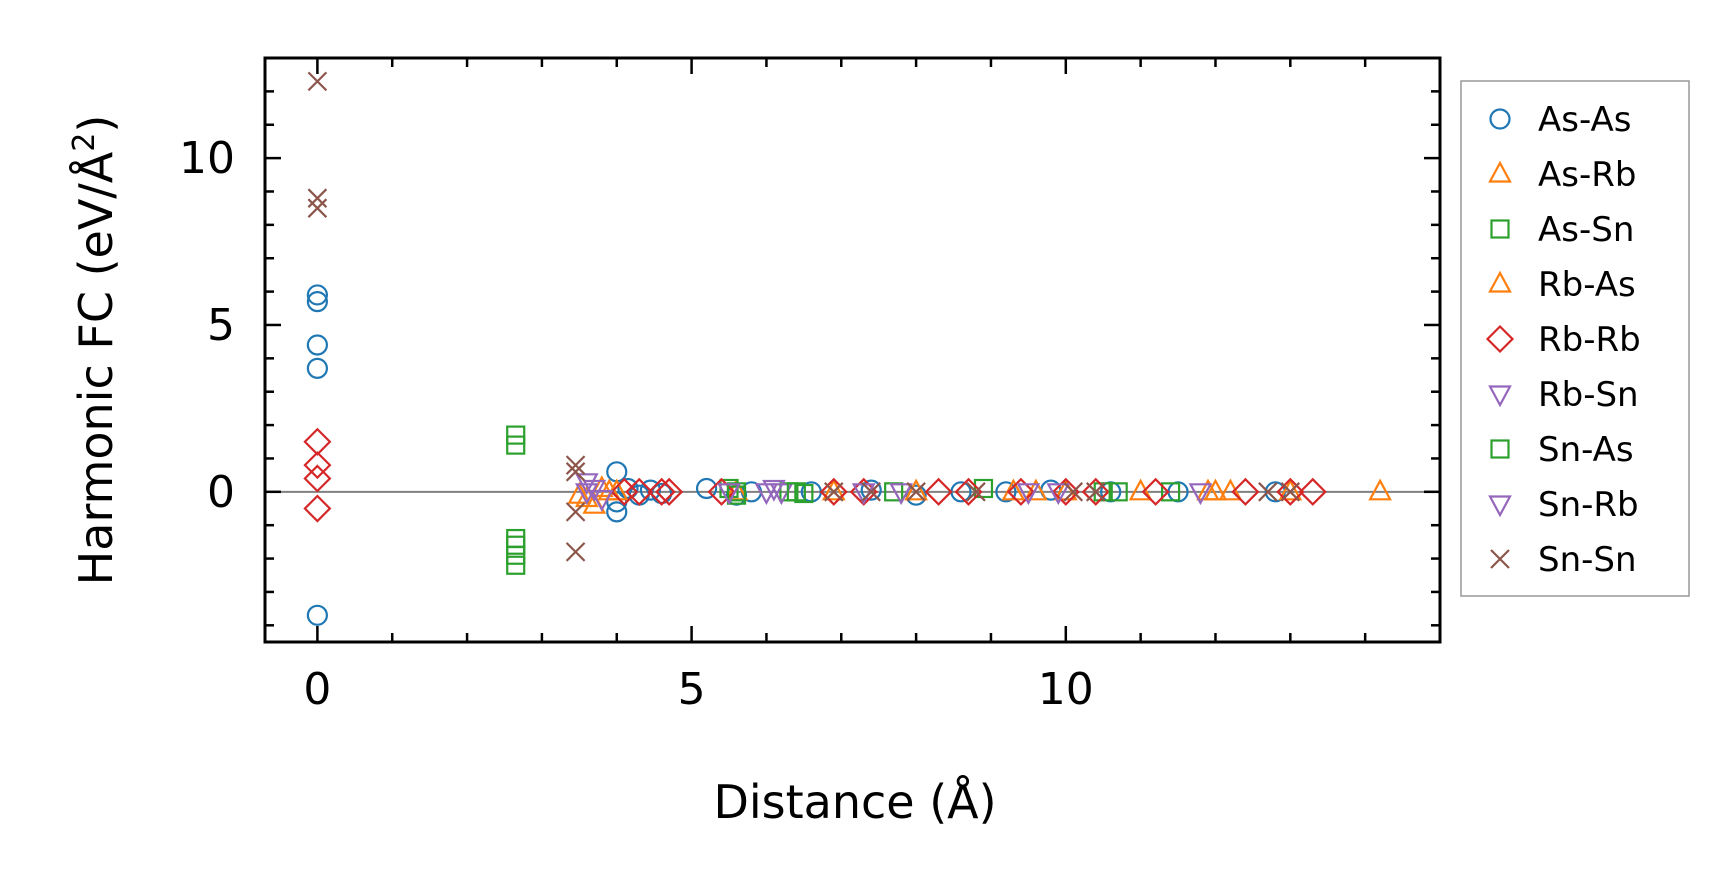 The width and height of the screenshot is (1723, 888). What do you see at coordinates (96, 368) in the screenshot?
I see `y-axis-label-main: Harmonic FC (eV/Å` at bounding box center [96, 368].